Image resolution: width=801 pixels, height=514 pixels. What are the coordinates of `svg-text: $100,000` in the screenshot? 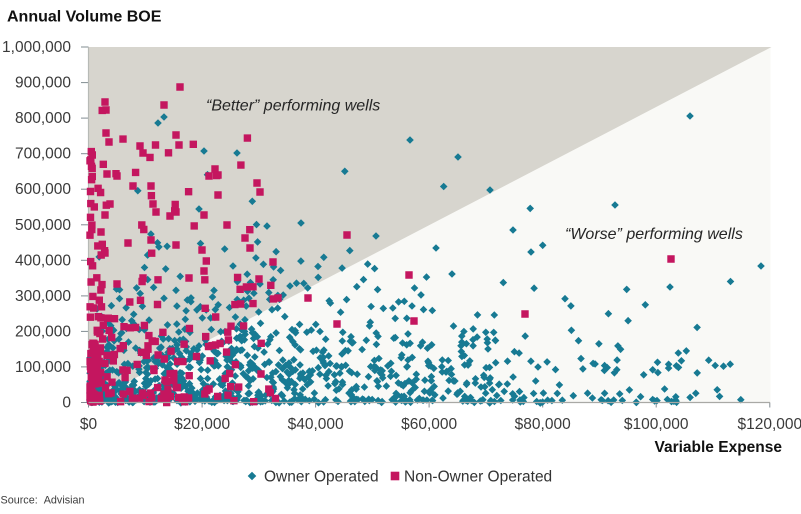 It's located at (656, 424).